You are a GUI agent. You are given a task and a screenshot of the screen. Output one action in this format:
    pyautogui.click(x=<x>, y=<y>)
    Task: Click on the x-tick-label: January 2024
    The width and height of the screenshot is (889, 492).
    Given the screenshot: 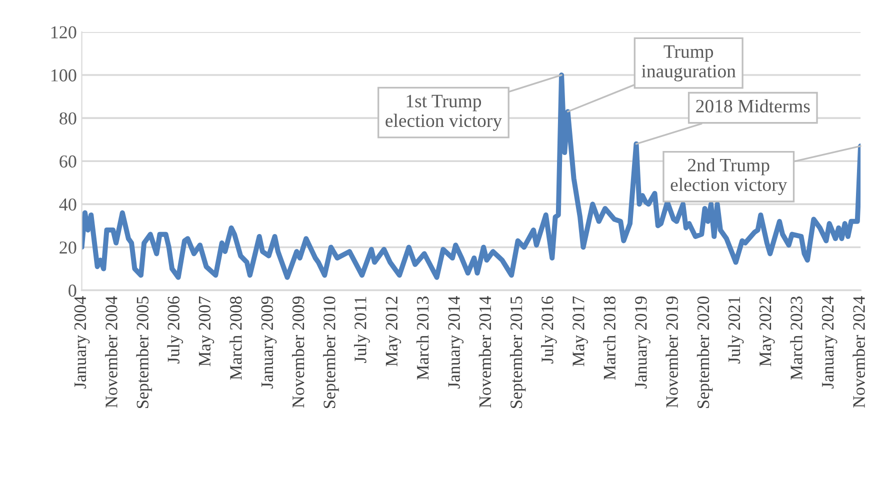 What is the action you would take?
    pyautogui.click(x=830, y=342)
    